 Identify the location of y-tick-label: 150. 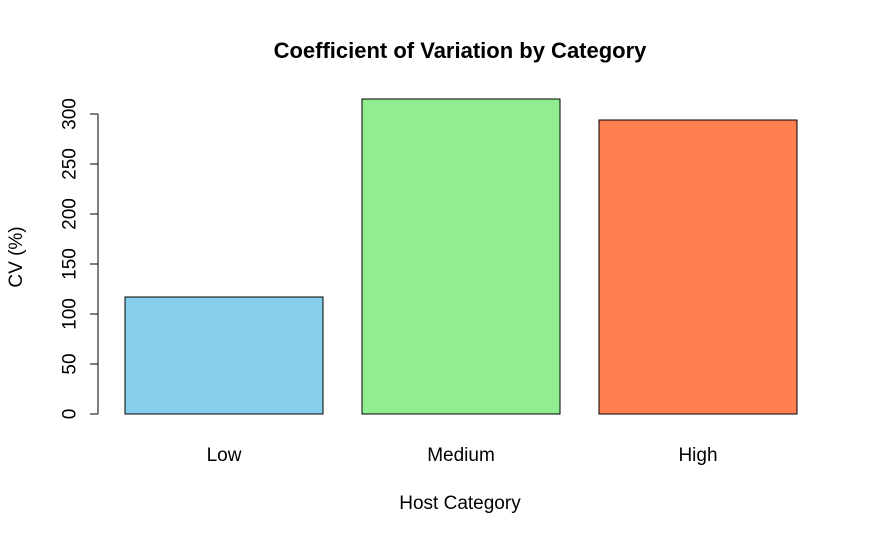
(70, 264).